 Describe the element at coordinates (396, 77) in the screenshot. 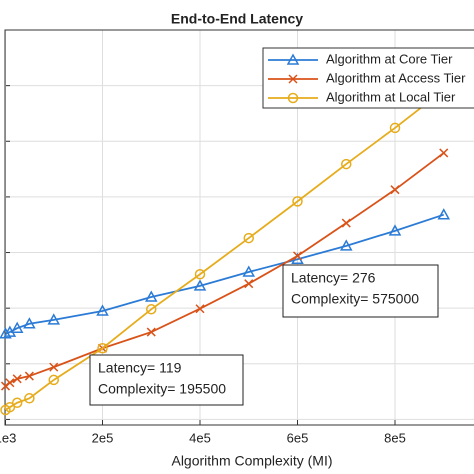

I see `legend-label: Algorithm at Access Tier` at that location.